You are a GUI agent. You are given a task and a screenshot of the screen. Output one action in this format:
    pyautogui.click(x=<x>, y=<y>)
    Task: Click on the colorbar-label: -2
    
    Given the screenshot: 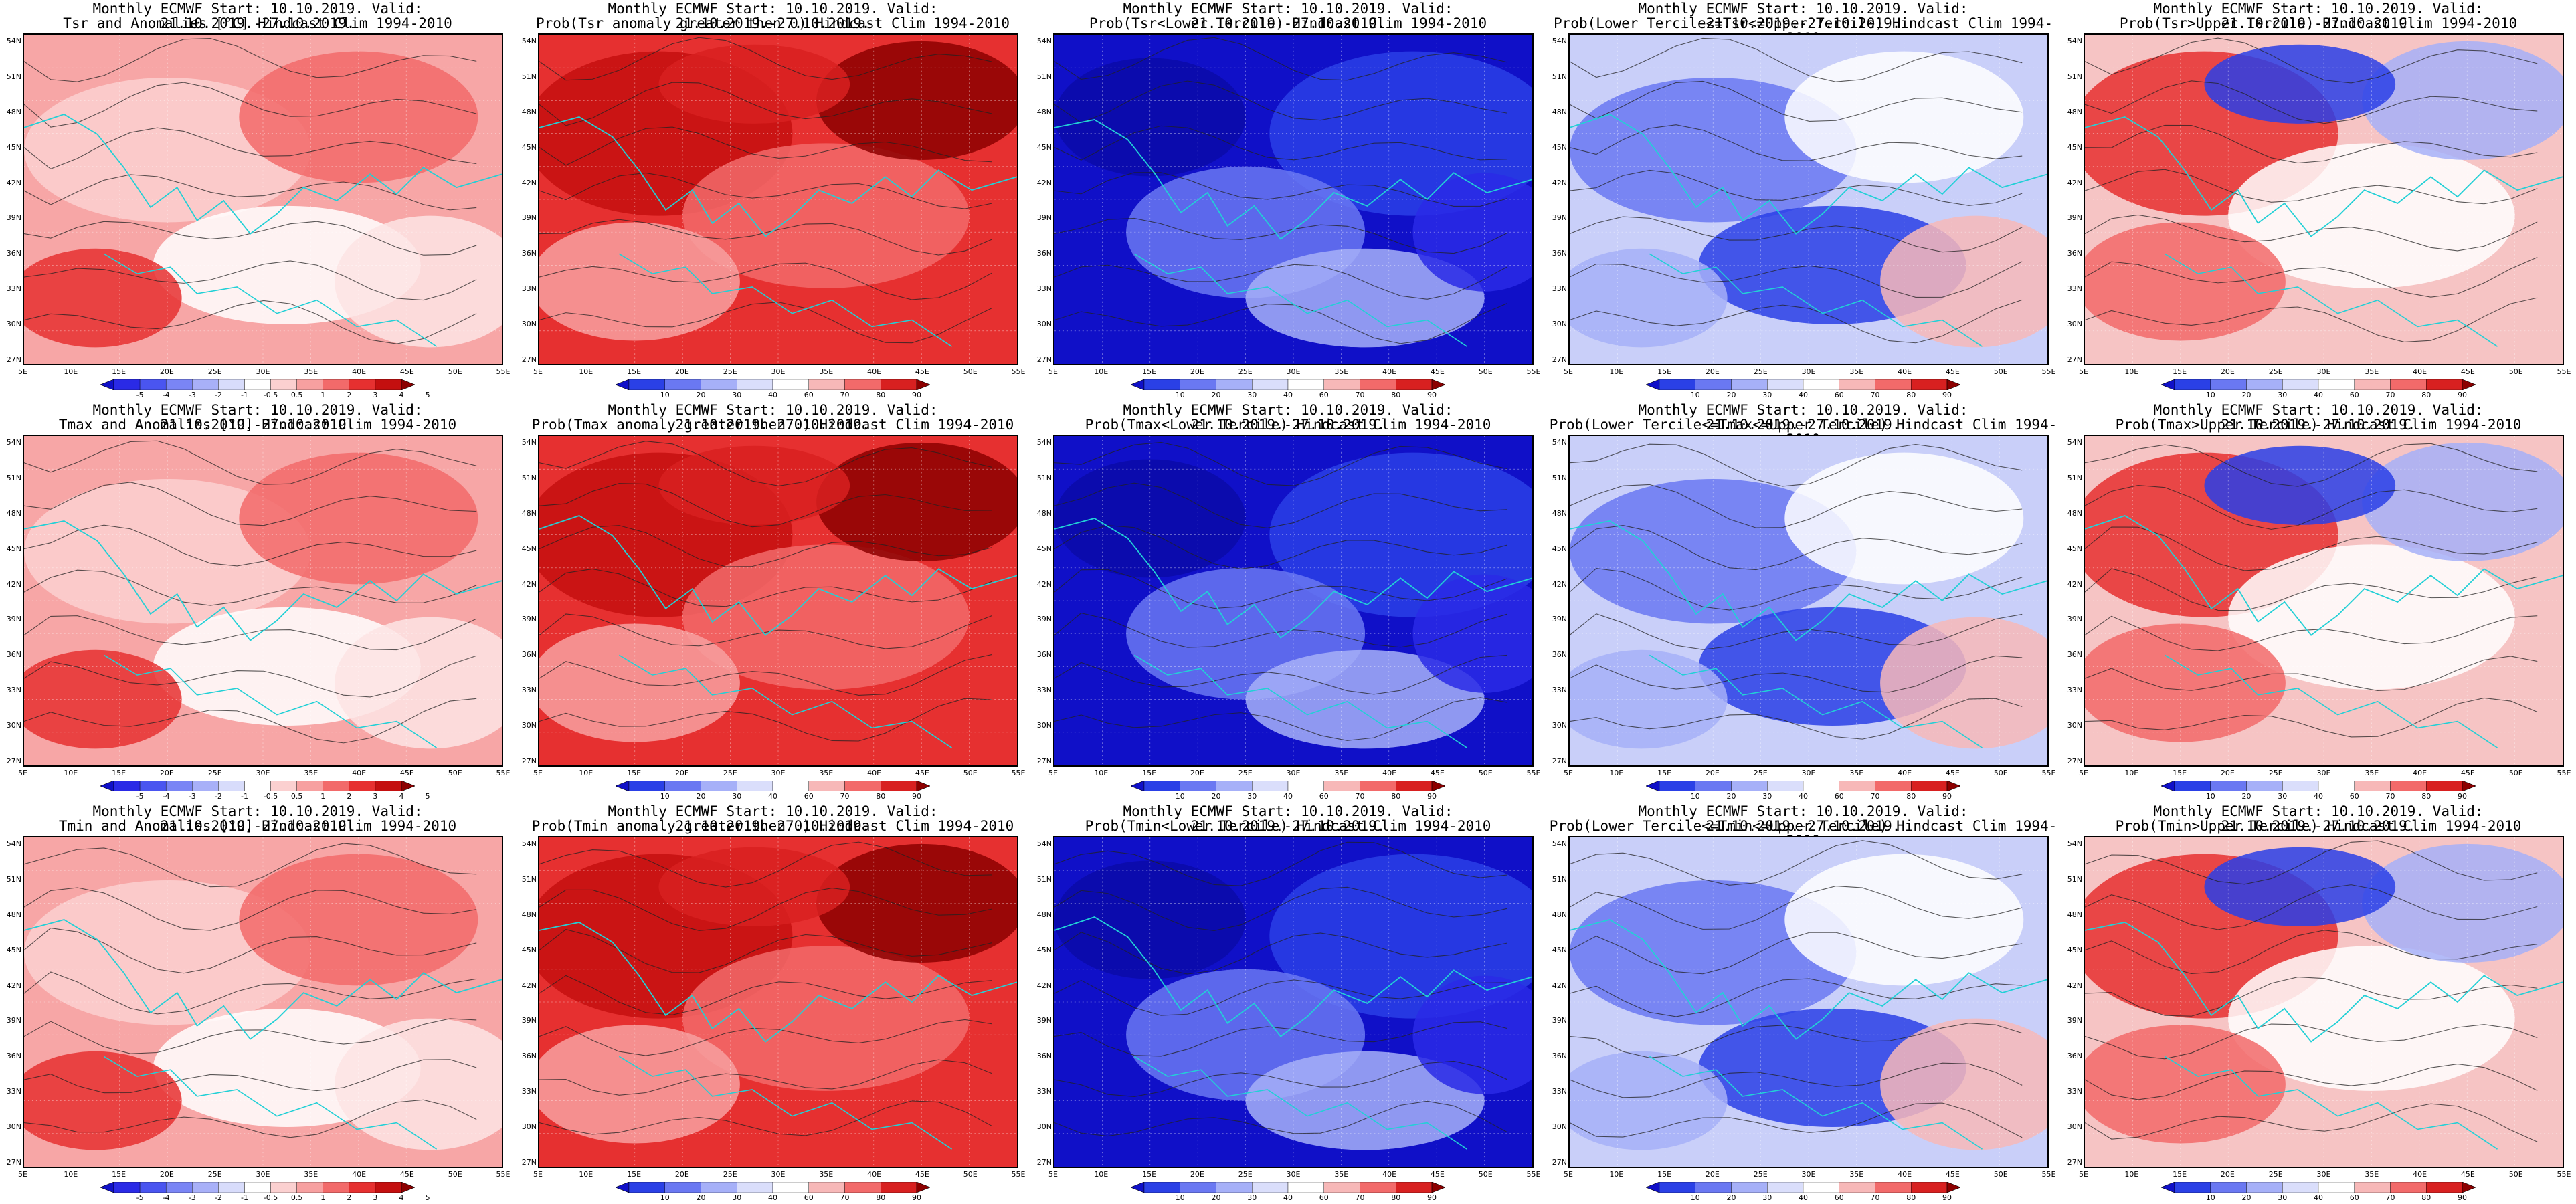 What is the action you would take?
    pyautogui.click(x=218, y=796)
    